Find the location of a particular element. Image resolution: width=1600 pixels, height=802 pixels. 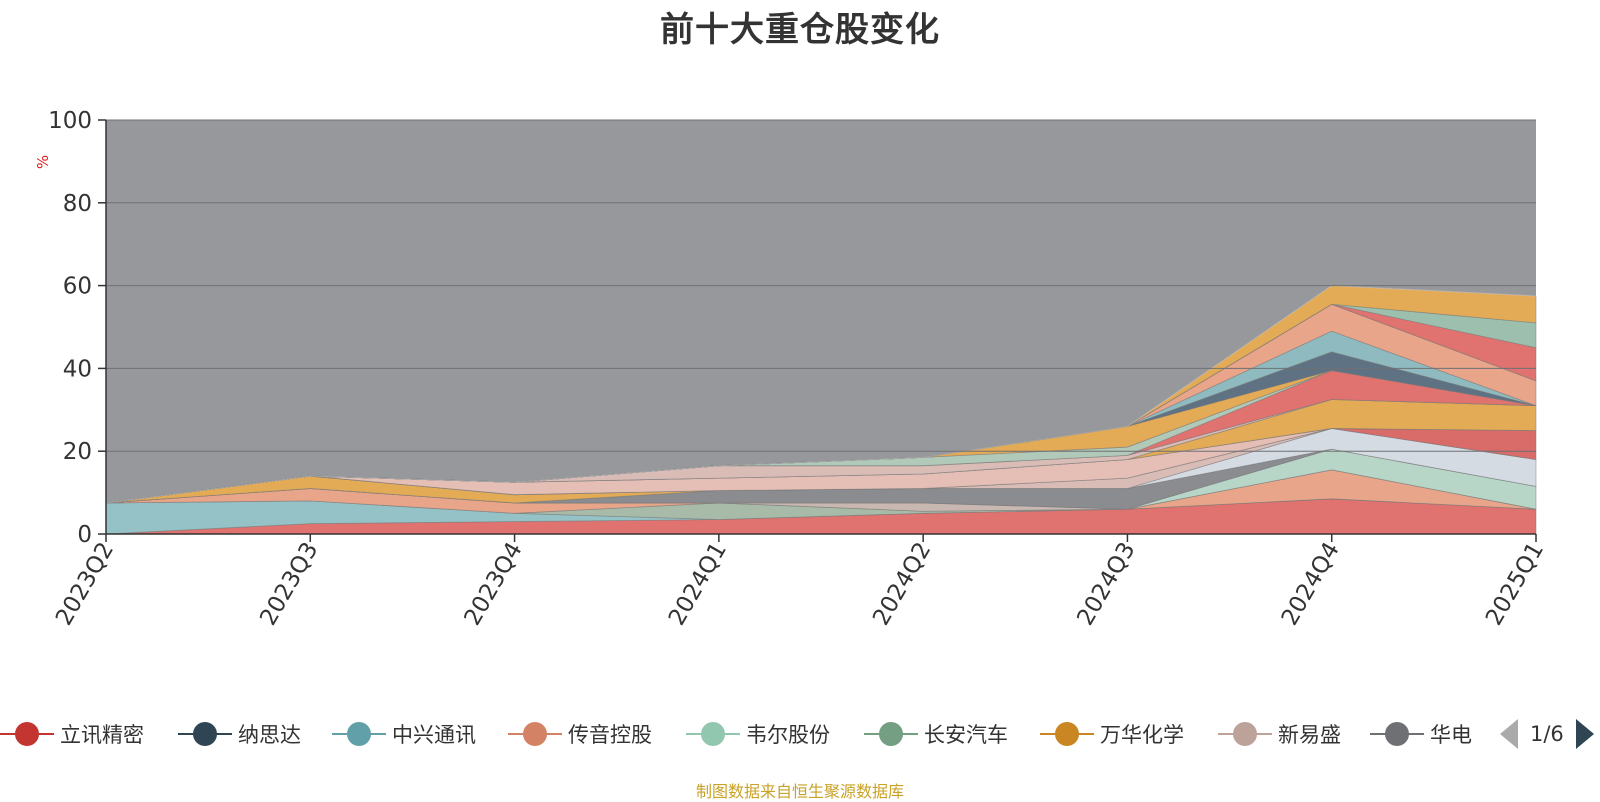

legend-item: 纳思达 is located at coordinates (239, 734).